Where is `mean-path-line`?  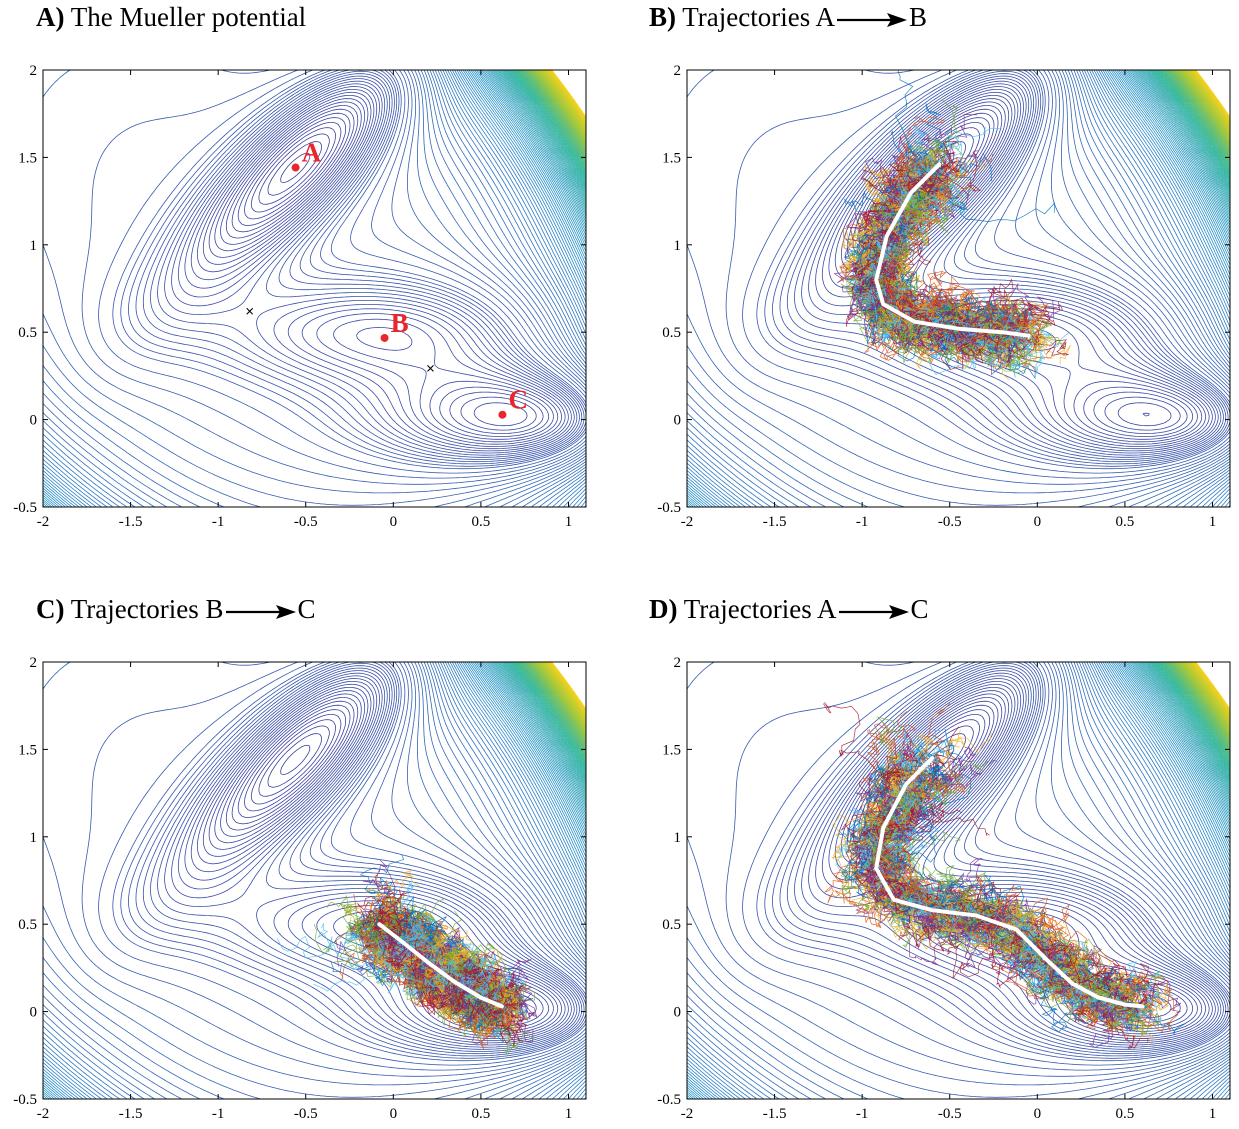
mean-path-line is located at coordinates (1009, 882).